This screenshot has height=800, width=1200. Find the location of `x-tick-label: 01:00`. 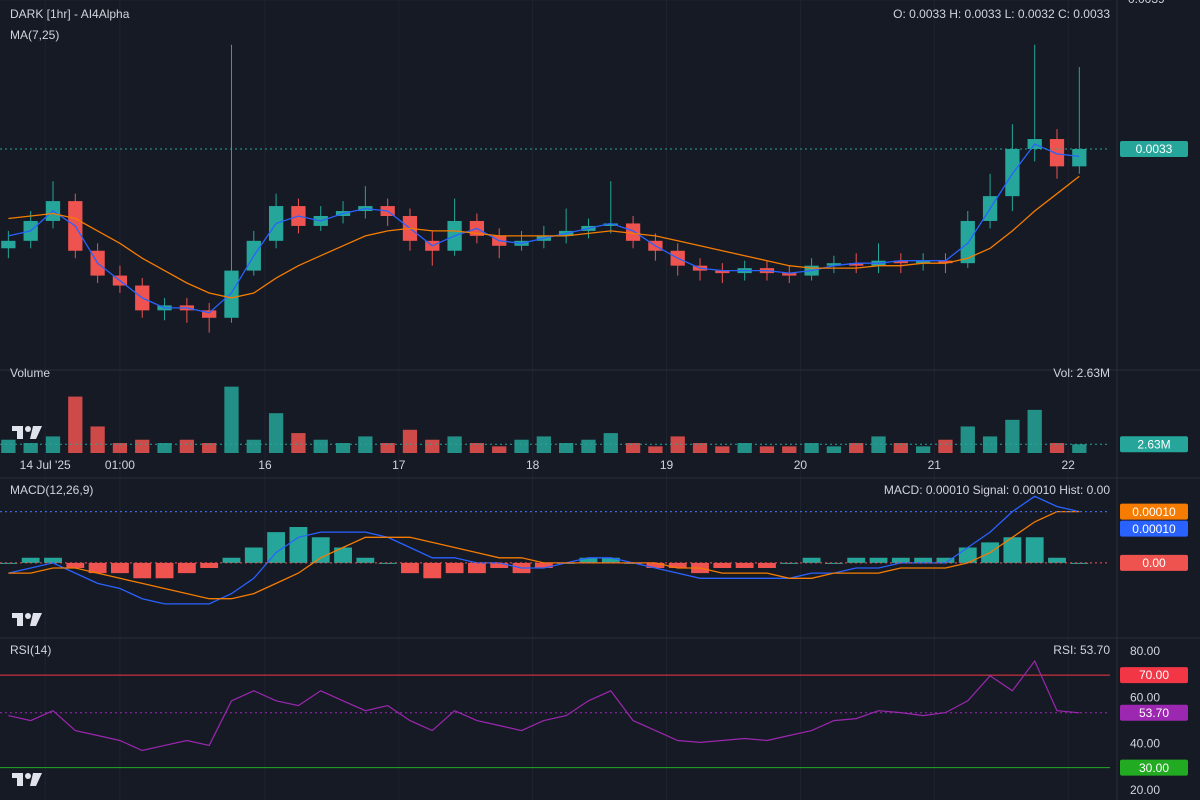

x-tick-label: 01:00 is located at coordinates (120, 465).